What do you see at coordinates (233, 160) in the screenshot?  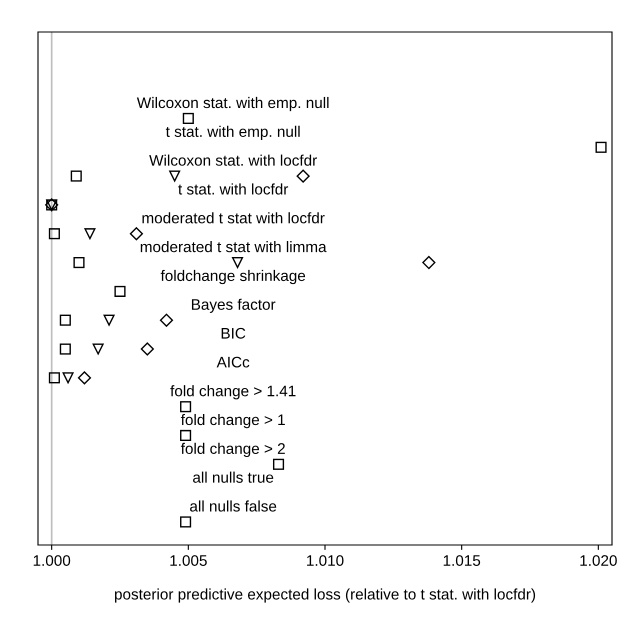 I see `y-tick-label: Wilcoxon stat. with locfdr` at bounding box center [233, 160].